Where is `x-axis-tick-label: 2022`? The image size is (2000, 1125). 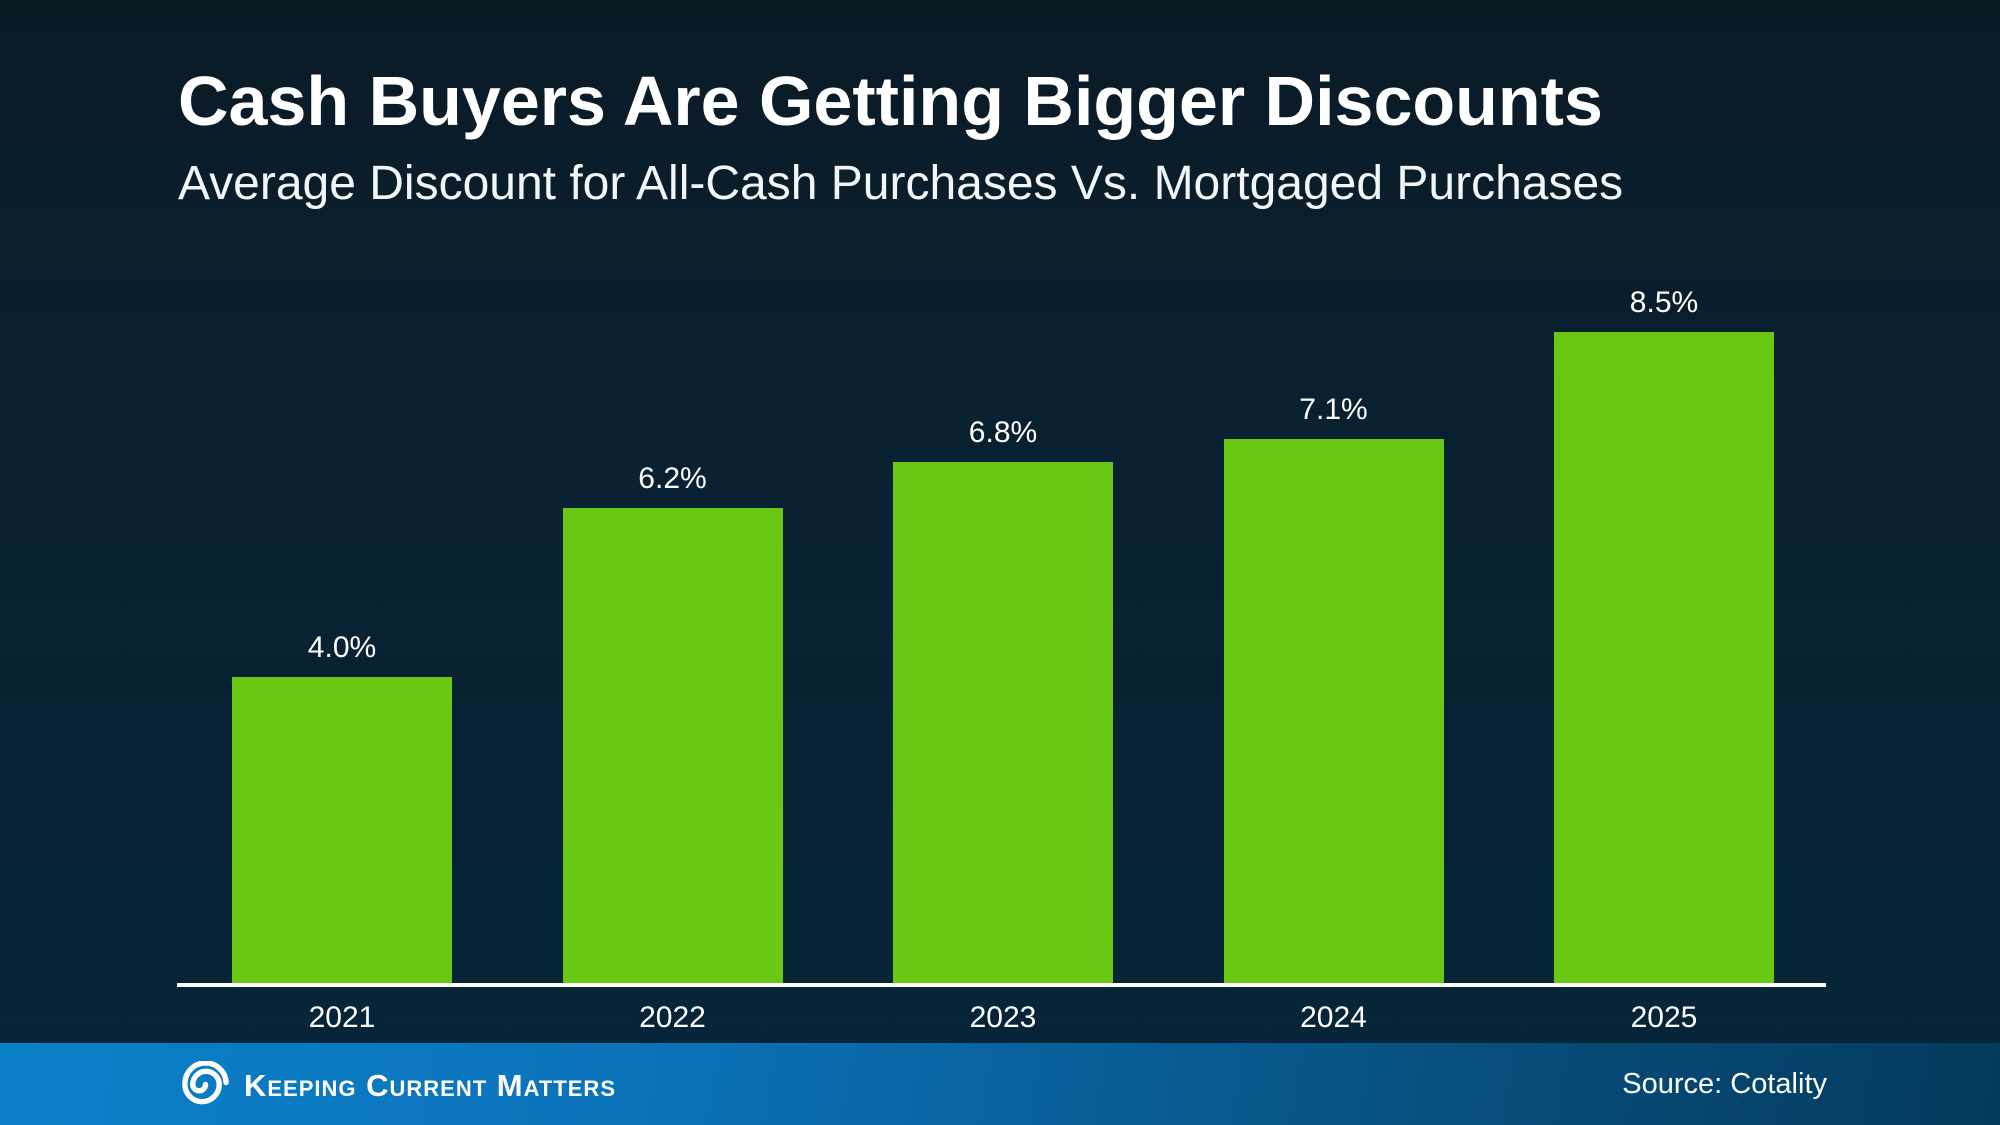 x-axis-tick-label: 2022 is located at coordinates (672, 1017).